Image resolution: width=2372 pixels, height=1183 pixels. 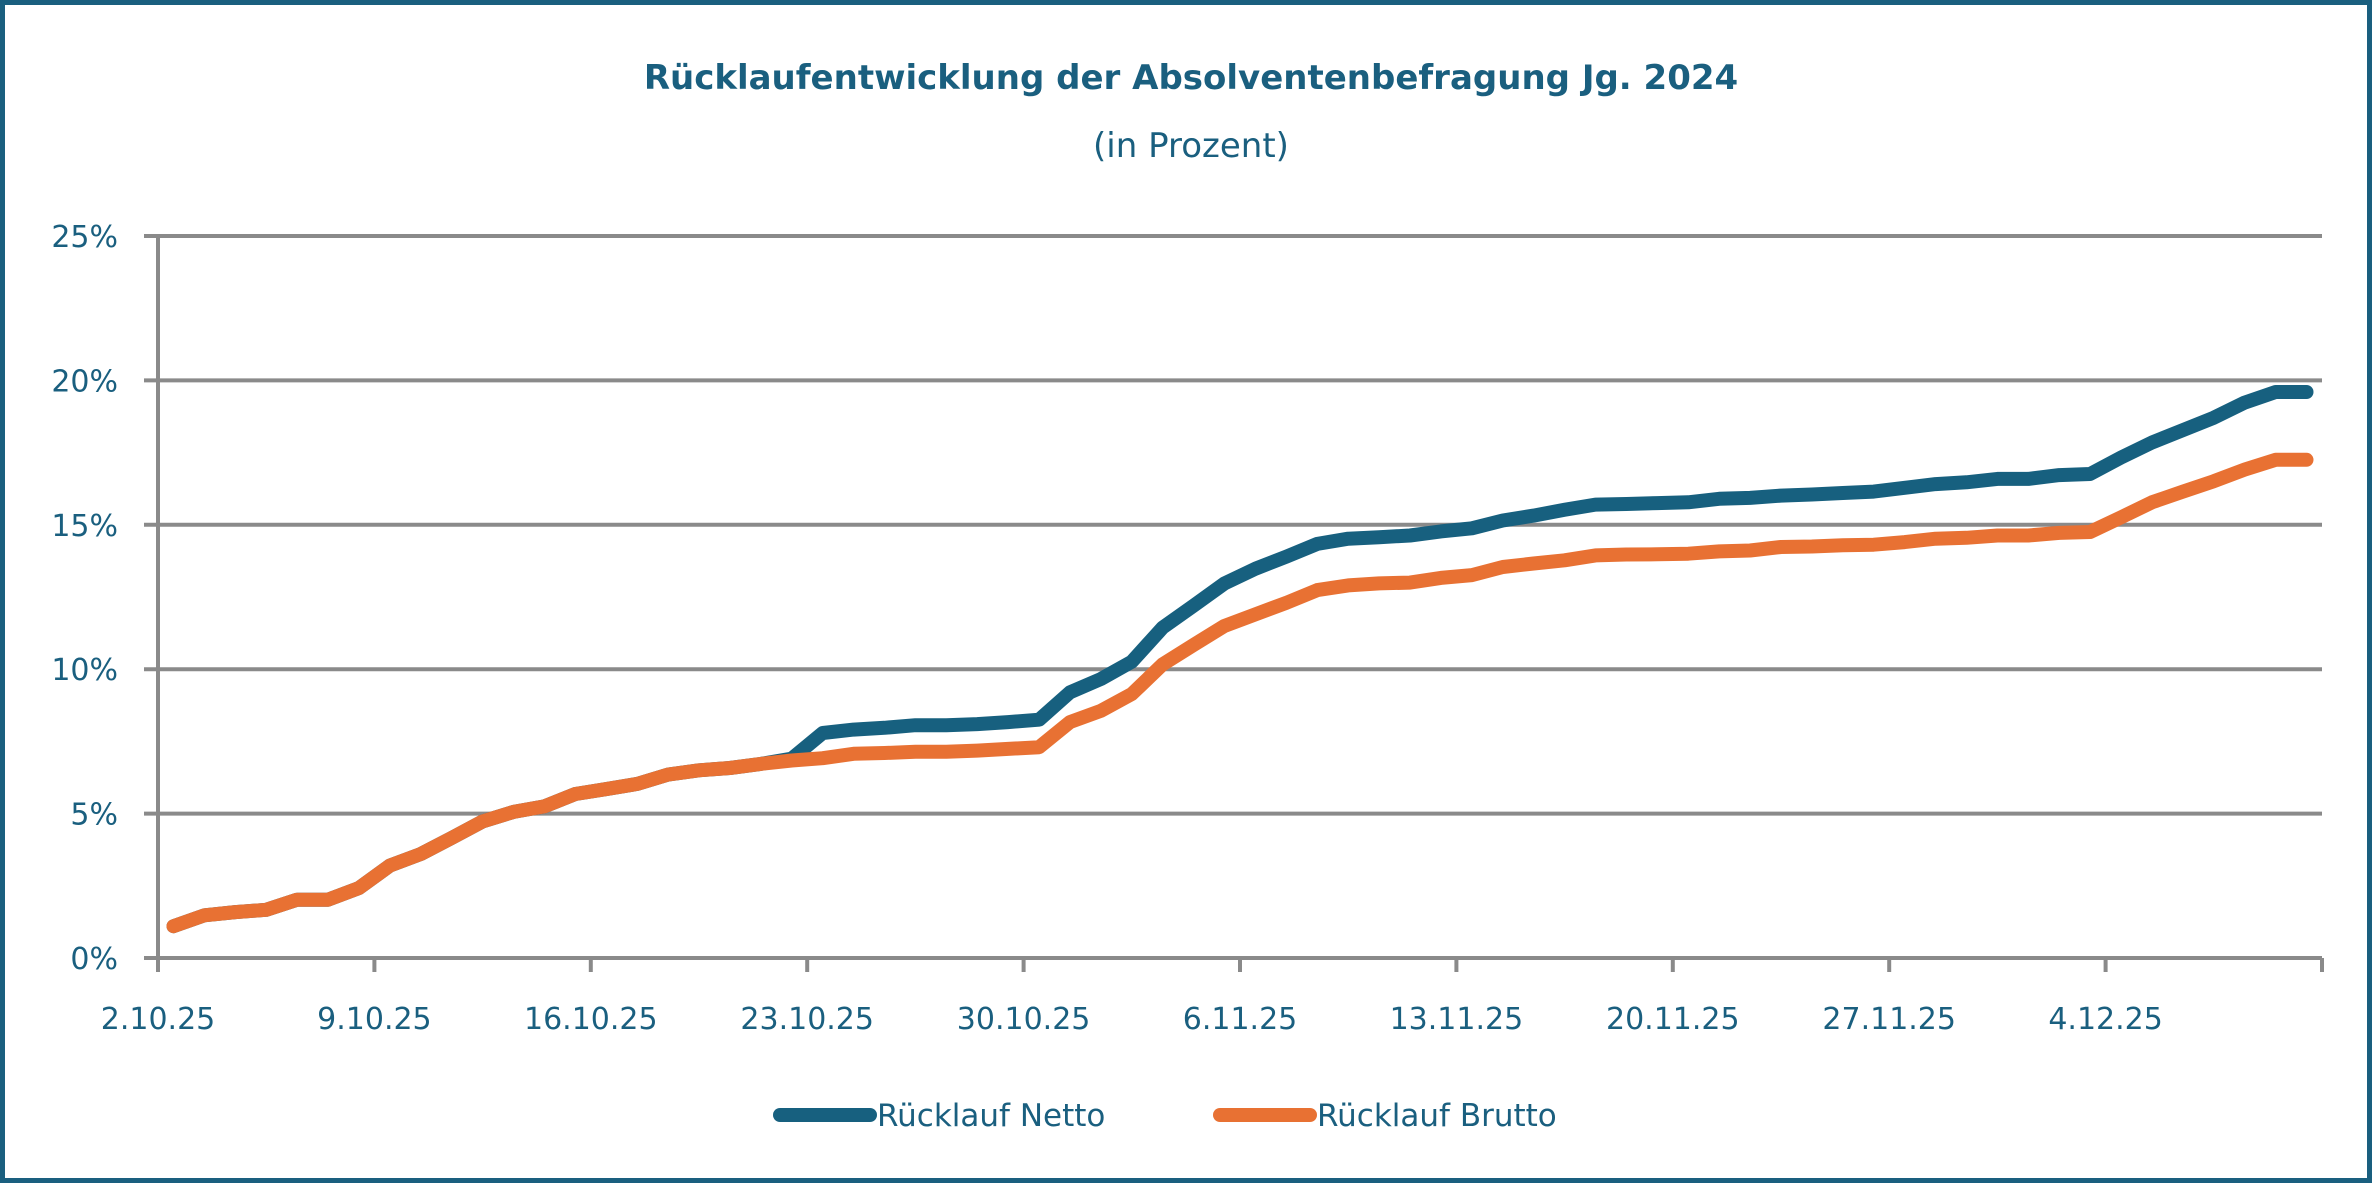 I want to click on x-tick-label: 23.10.25, so click(x=807, y=1019).